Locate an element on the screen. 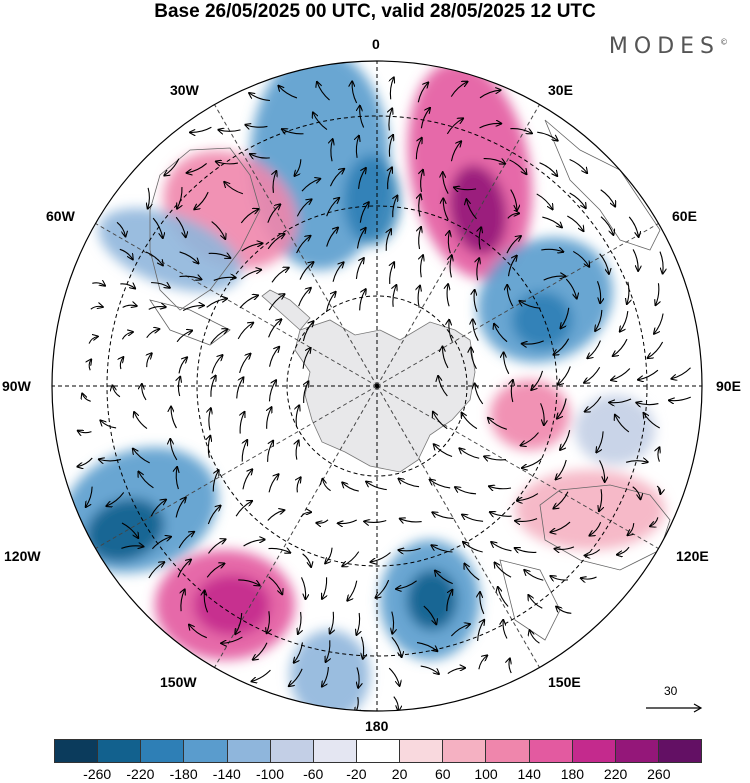 This screenshot has width=750, height=783. lon-label-60w: 60W is located at coordinates (60, 216).